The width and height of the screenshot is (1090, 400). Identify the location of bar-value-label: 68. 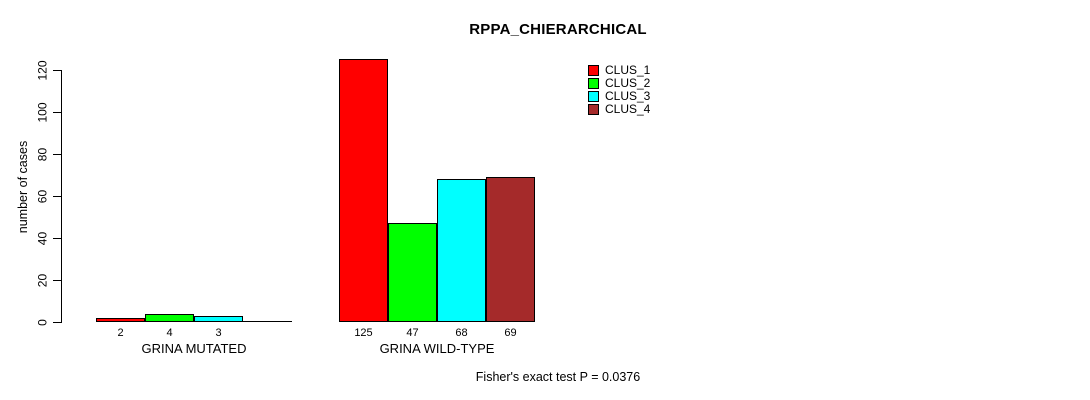
(461, 333).